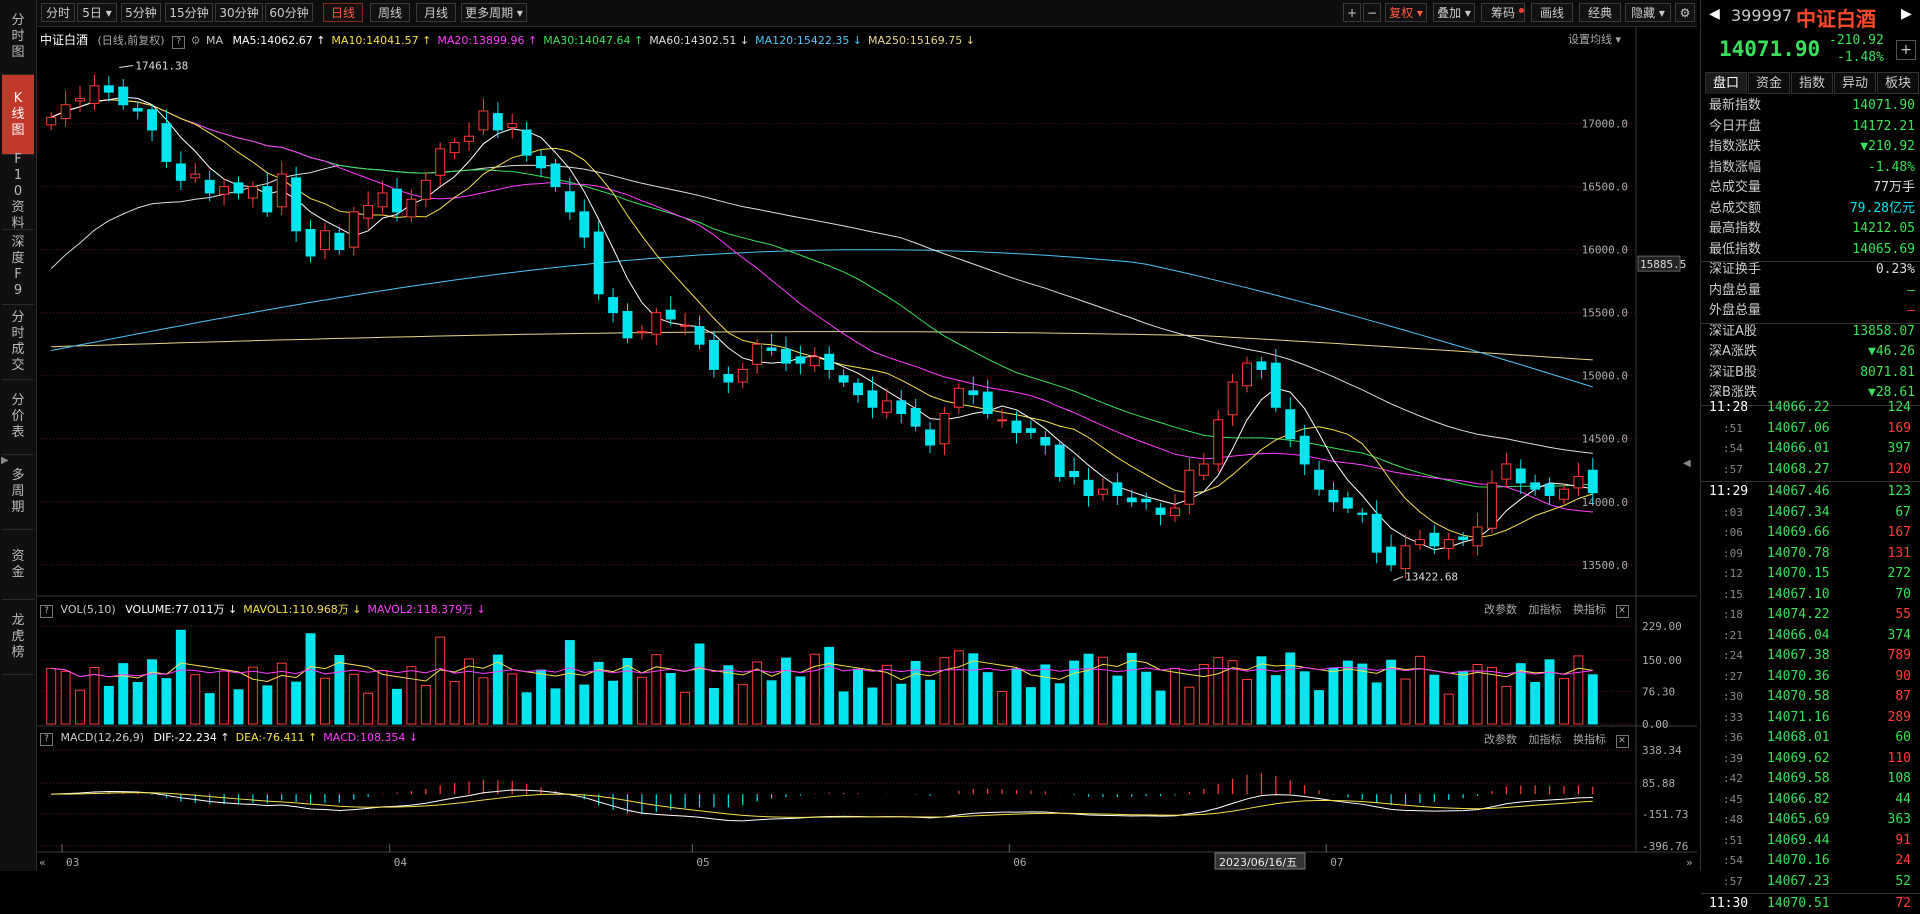 The width and height of the screenshot is (1920, 914). What do you see at coordinates (5, 460) in the screenshot?
I see `collapse-arrow-icon: ▶` at bounding box center [5, 460].